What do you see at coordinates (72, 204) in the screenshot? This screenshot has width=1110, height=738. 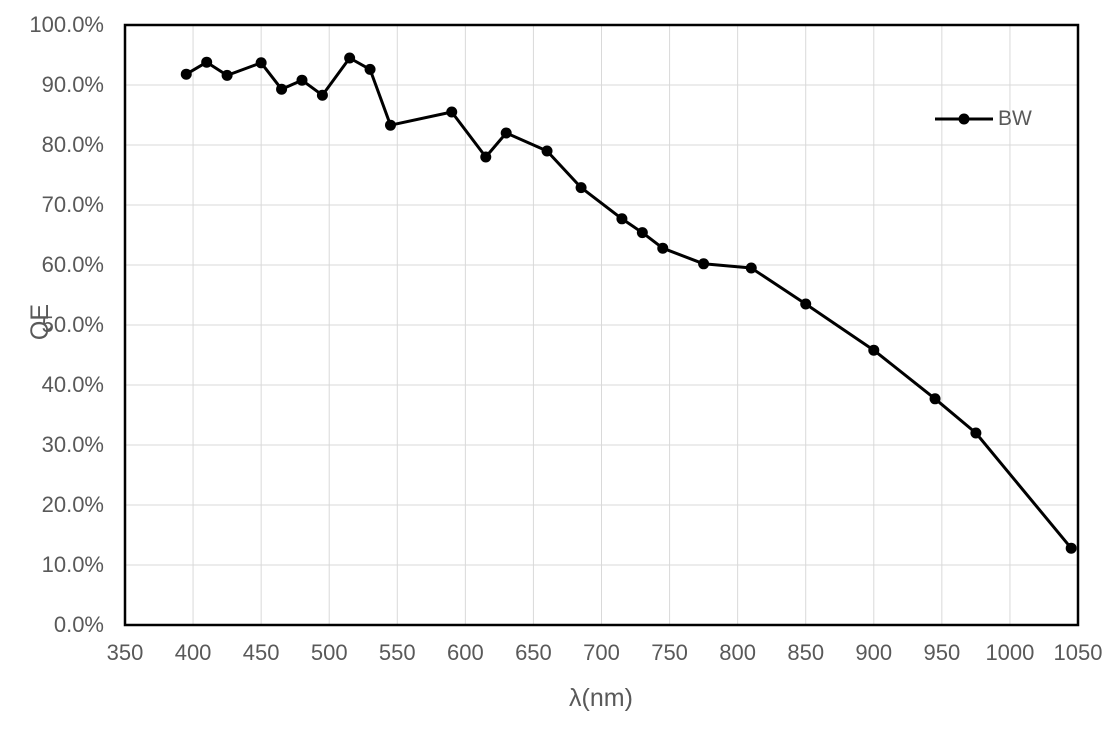 I see `y-tick-label: 70.0%` at bounding box center [72, 204].